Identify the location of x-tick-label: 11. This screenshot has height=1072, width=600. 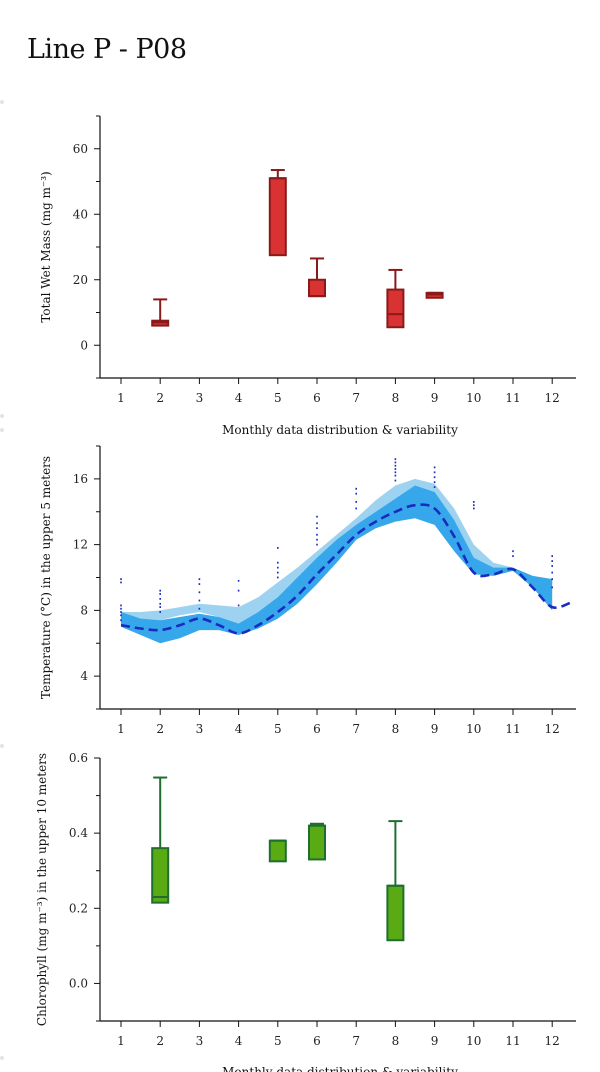
(512, 1041).